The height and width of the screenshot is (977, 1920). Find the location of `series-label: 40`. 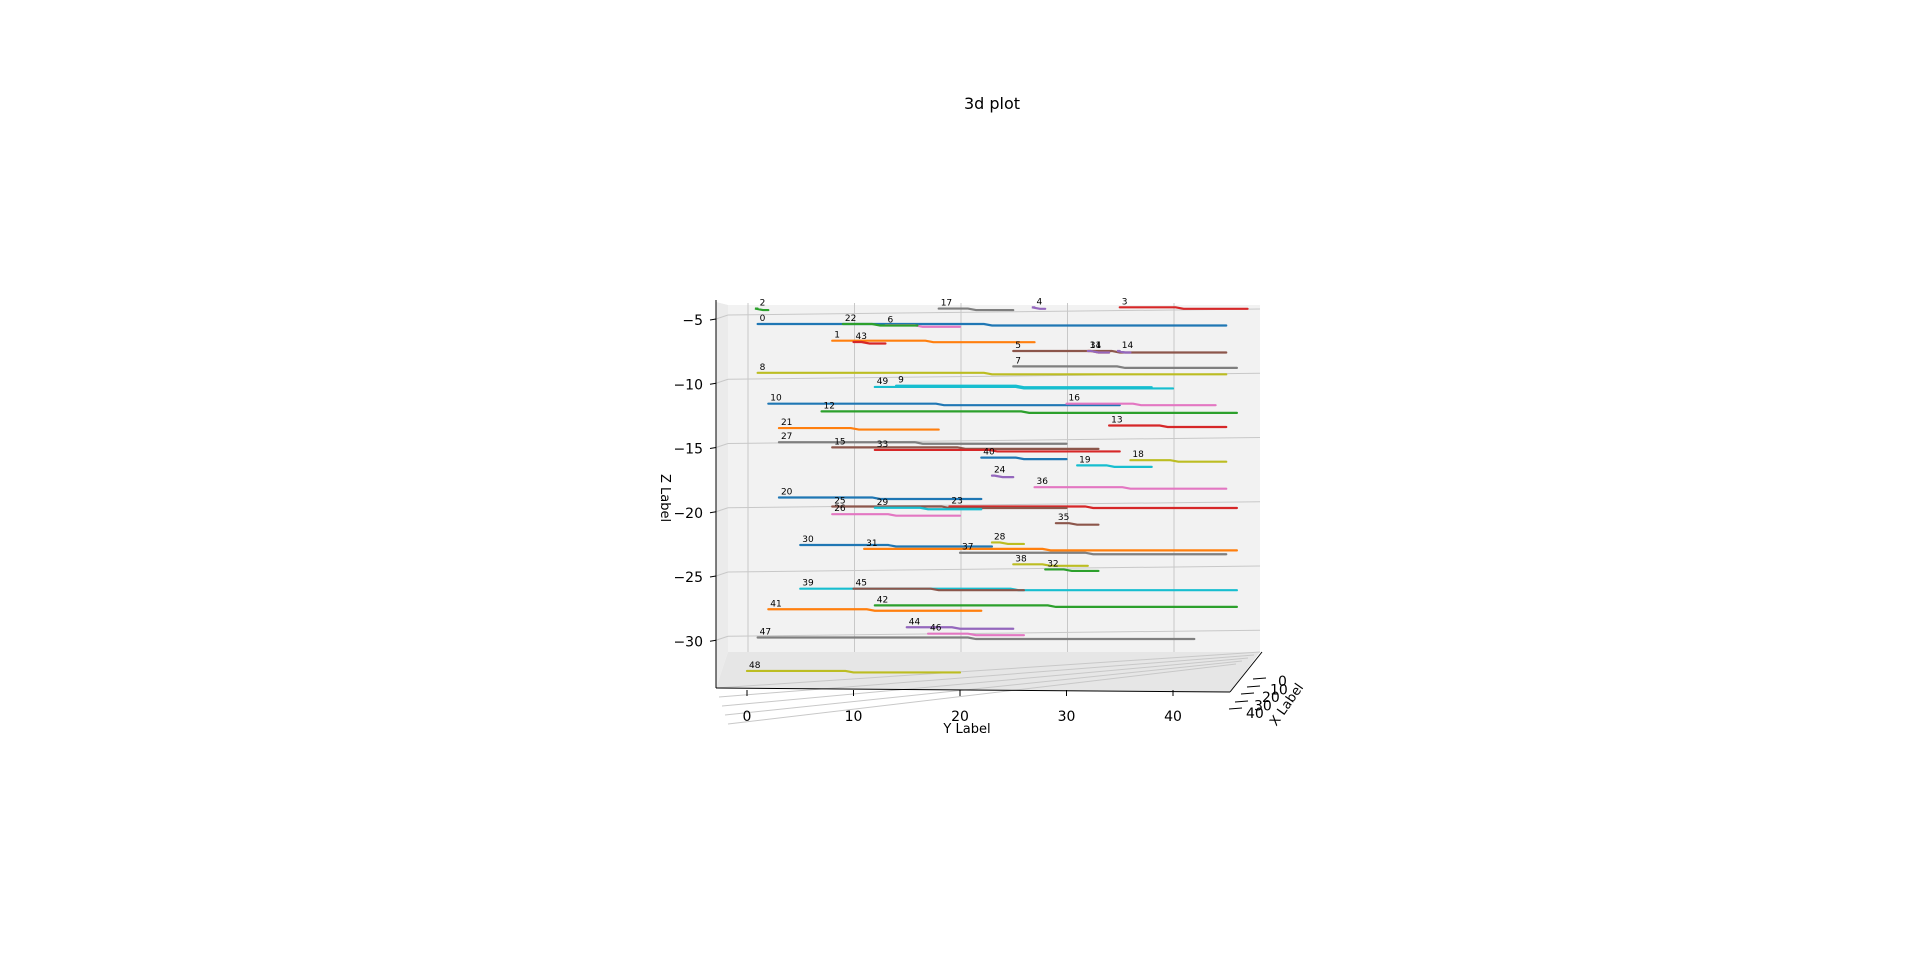

series-label: 40 is located at coordinates (989, 453).